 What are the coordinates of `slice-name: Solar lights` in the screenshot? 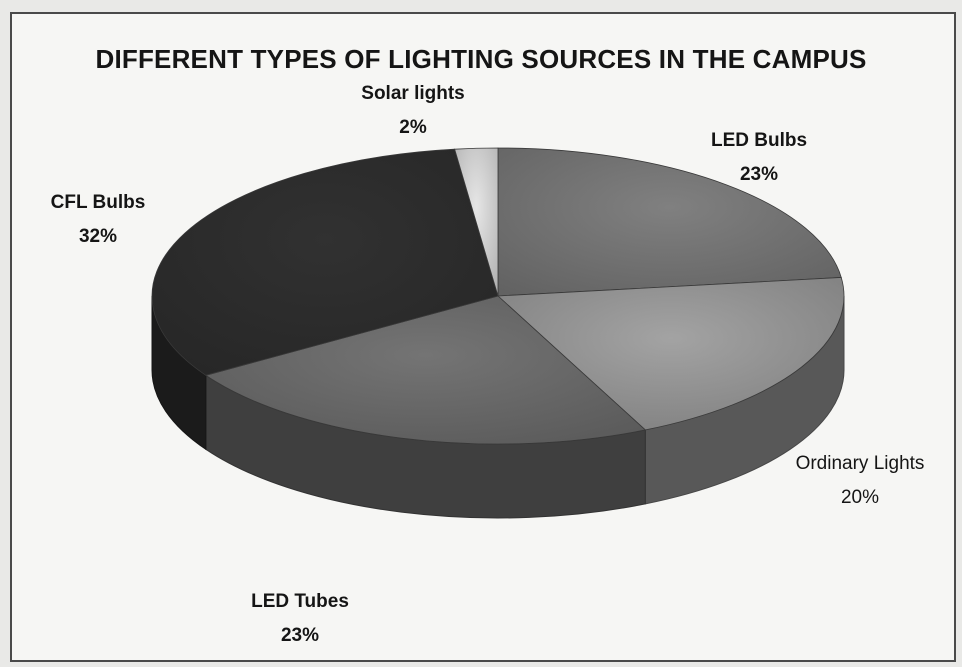 It's located at (413, 93).